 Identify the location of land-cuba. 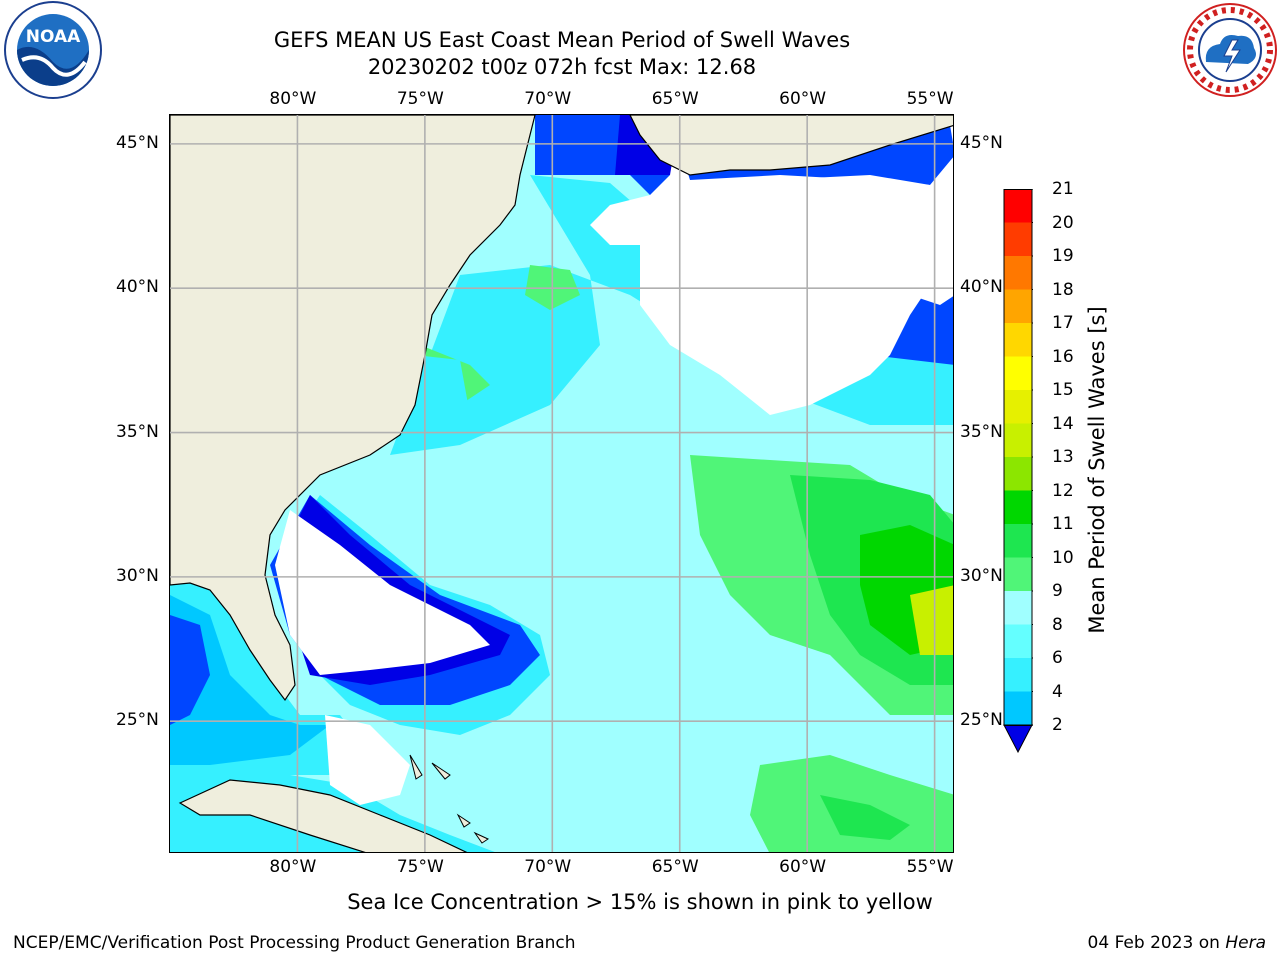
(323, 815).